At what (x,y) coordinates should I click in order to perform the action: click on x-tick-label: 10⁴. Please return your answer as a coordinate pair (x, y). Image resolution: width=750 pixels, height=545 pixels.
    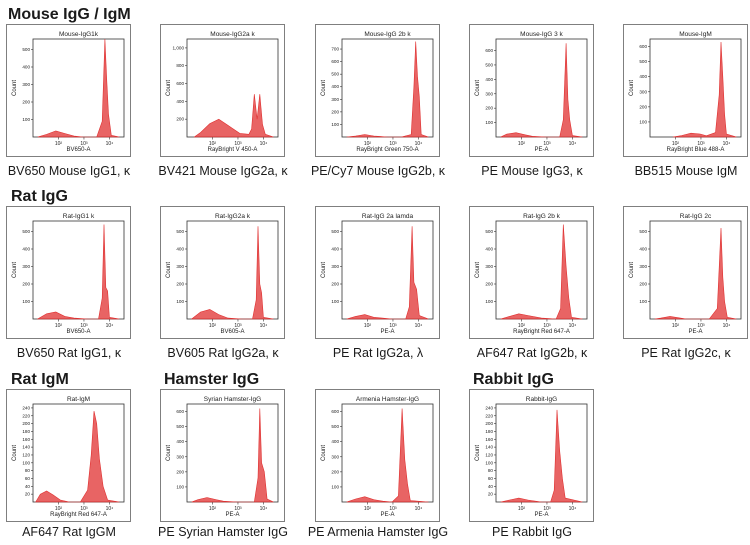
    Looking at the image, I should click on (264, 326).